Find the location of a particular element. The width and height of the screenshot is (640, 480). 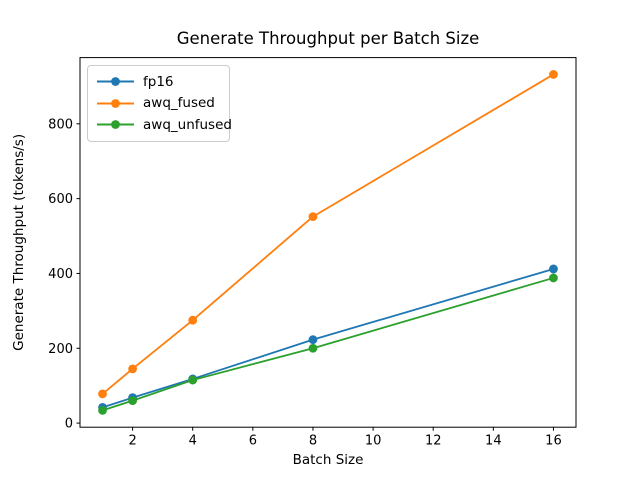

y-tick-label-600: 600 is located at coordinates (60, 199).